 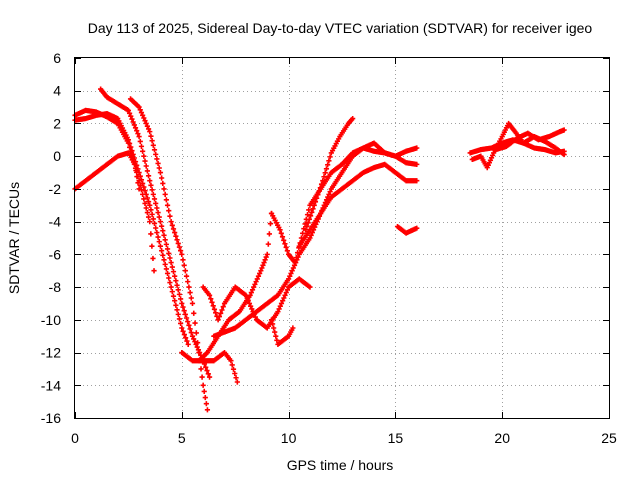 What do you see at coordinates (407, 229) in the screenshot?
I see `series-track-n` at bounding box center [407, 229].